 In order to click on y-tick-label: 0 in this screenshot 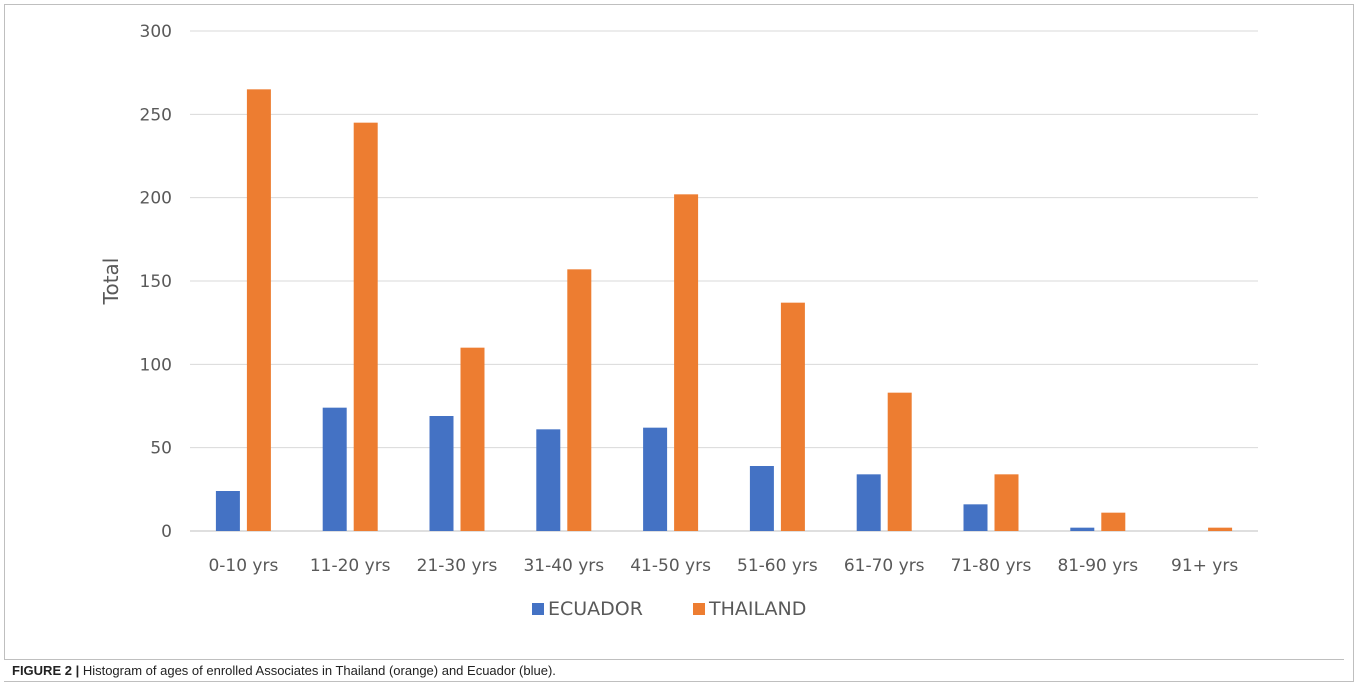, I will do `click(166, 532)`.